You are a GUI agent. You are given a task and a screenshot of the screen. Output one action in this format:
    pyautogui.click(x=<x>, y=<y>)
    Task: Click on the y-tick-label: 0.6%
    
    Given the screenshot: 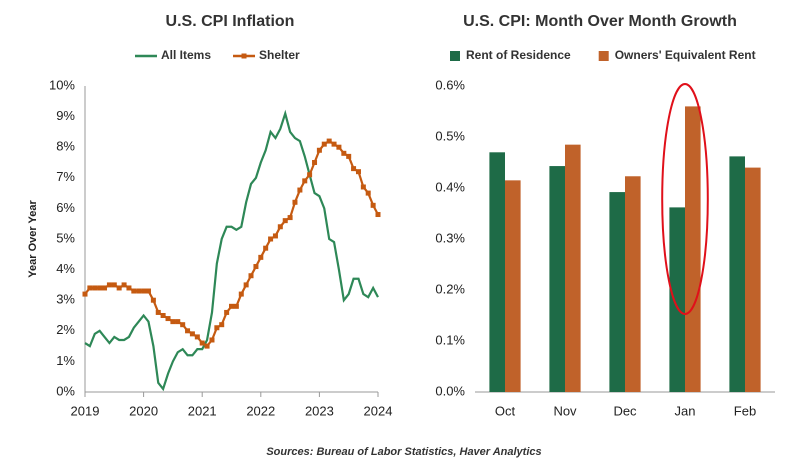 What is the action you would take?
    pyautogui.click(x=450, y=84)
    